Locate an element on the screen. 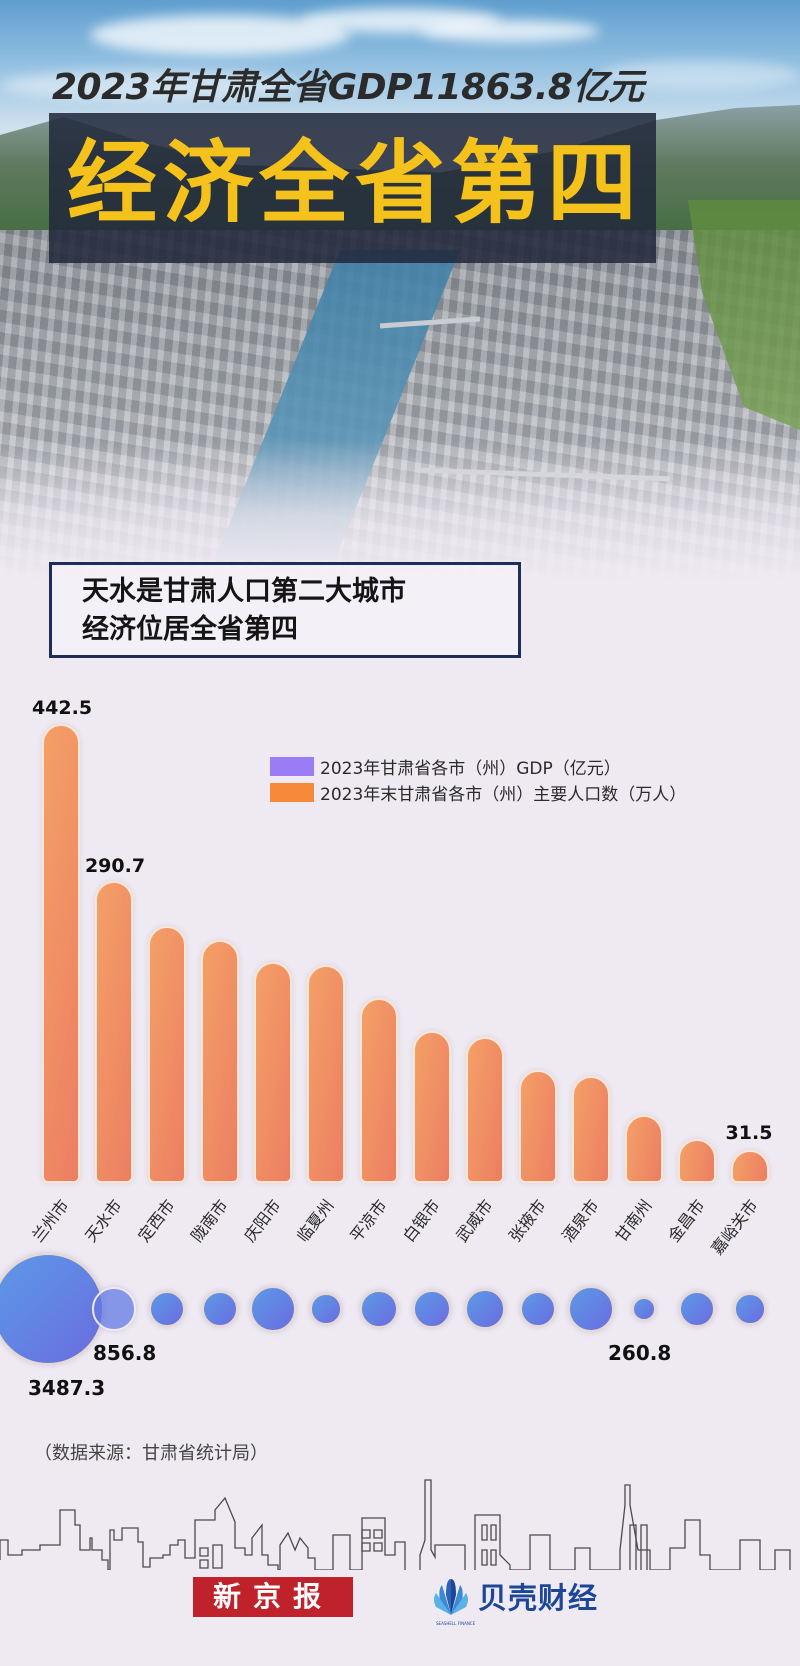 This screenshot has width=800, height=1666. beike-finance-name: 贝壳财经 is located at coordinates (538, 1598).